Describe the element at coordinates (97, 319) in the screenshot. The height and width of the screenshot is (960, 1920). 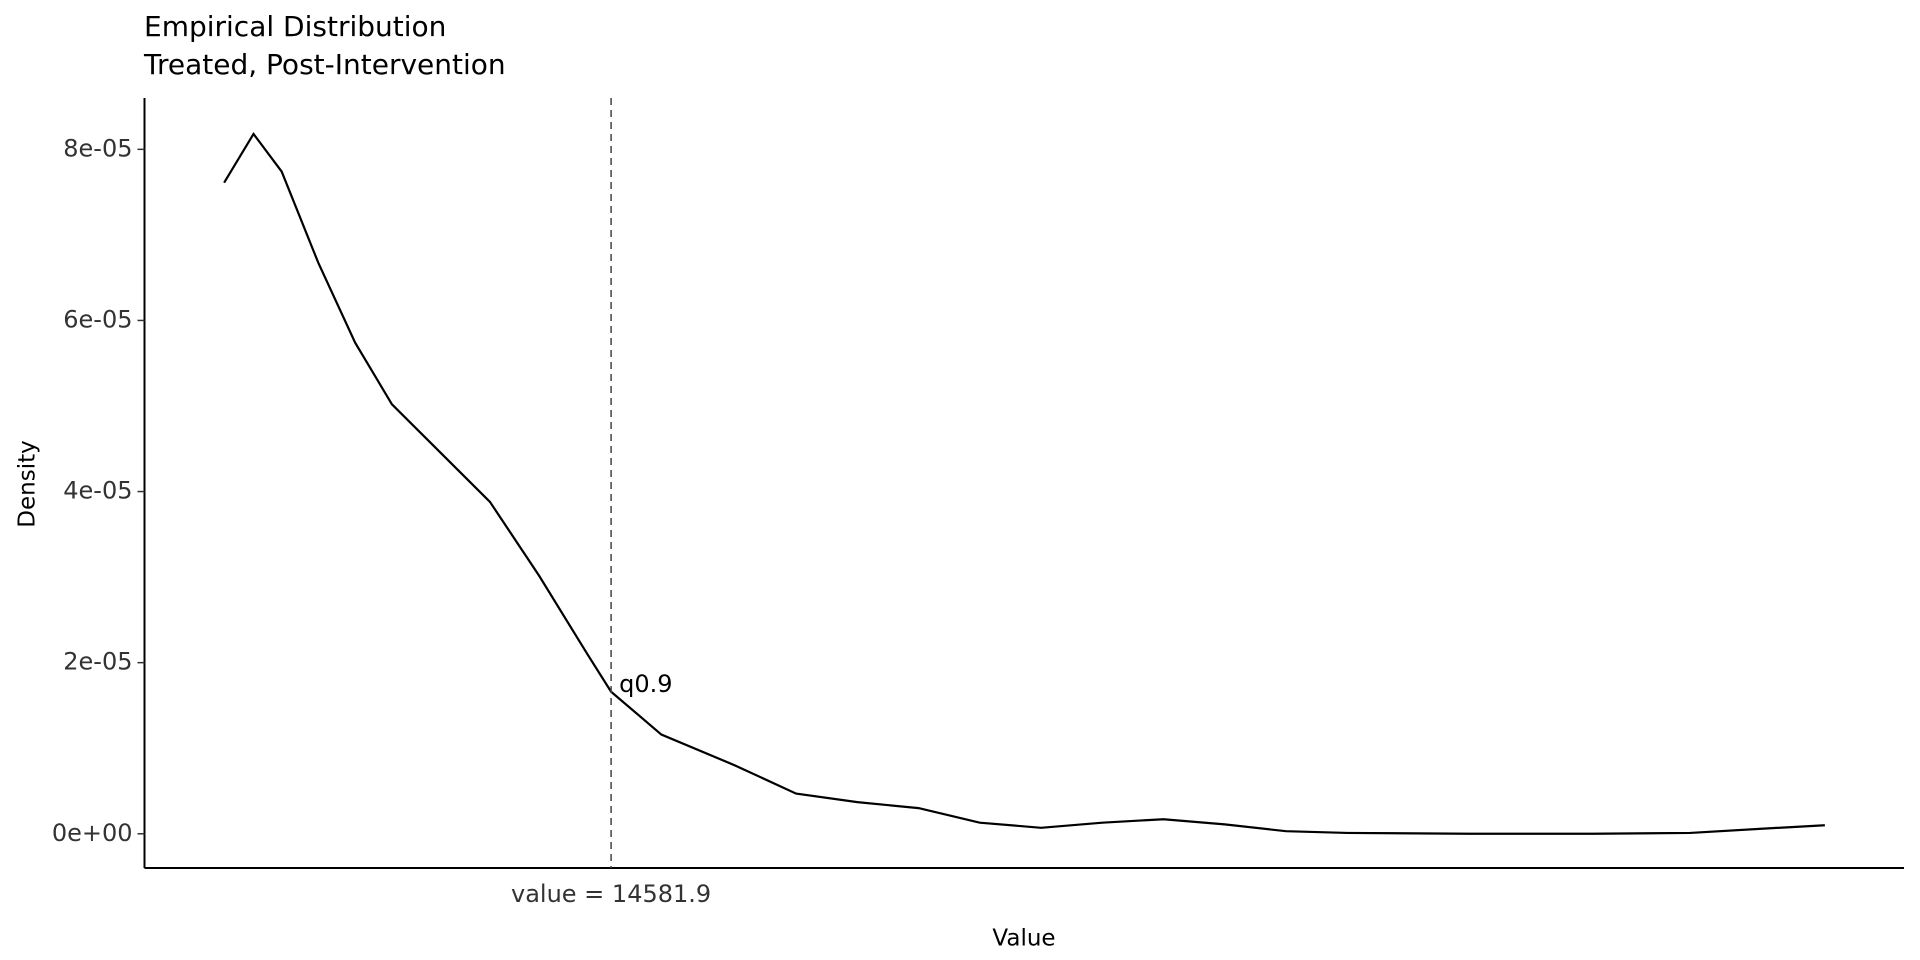
I see `y-tick-label: 6e-05` at that location.